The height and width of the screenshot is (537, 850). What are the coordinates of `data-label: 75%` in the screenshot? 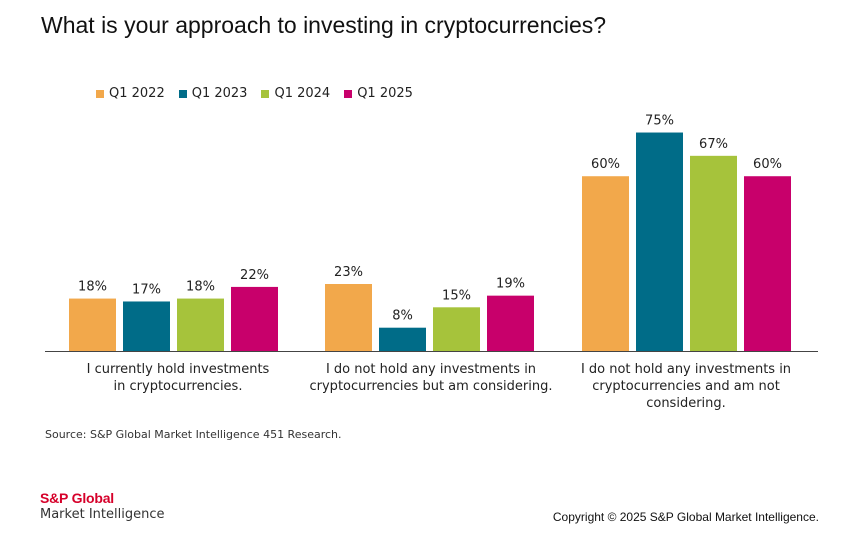 It's located at (659, 121).